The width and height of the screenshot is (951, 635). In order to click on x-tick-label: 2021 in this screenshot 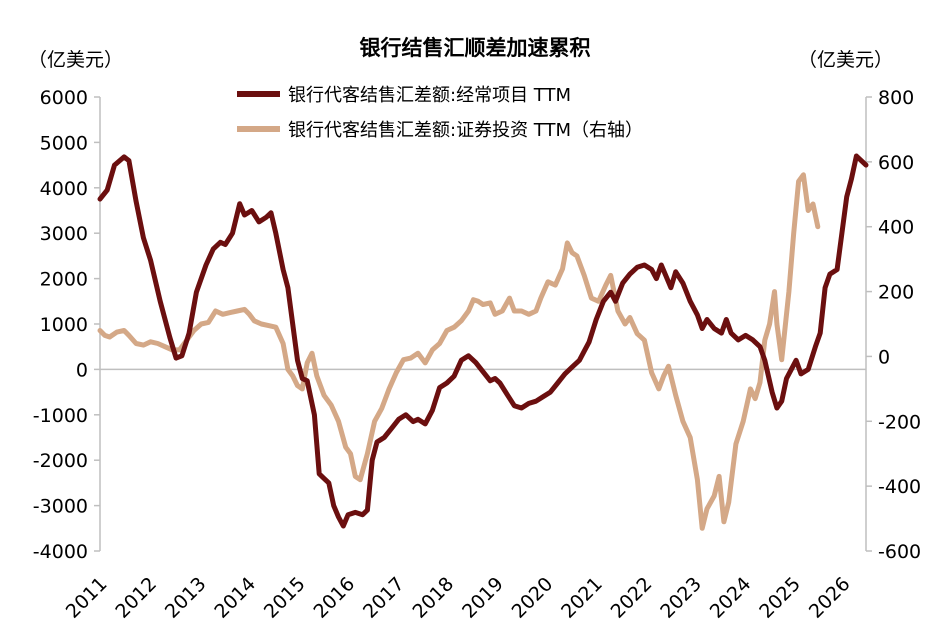, I will do `click(582, 598)`.